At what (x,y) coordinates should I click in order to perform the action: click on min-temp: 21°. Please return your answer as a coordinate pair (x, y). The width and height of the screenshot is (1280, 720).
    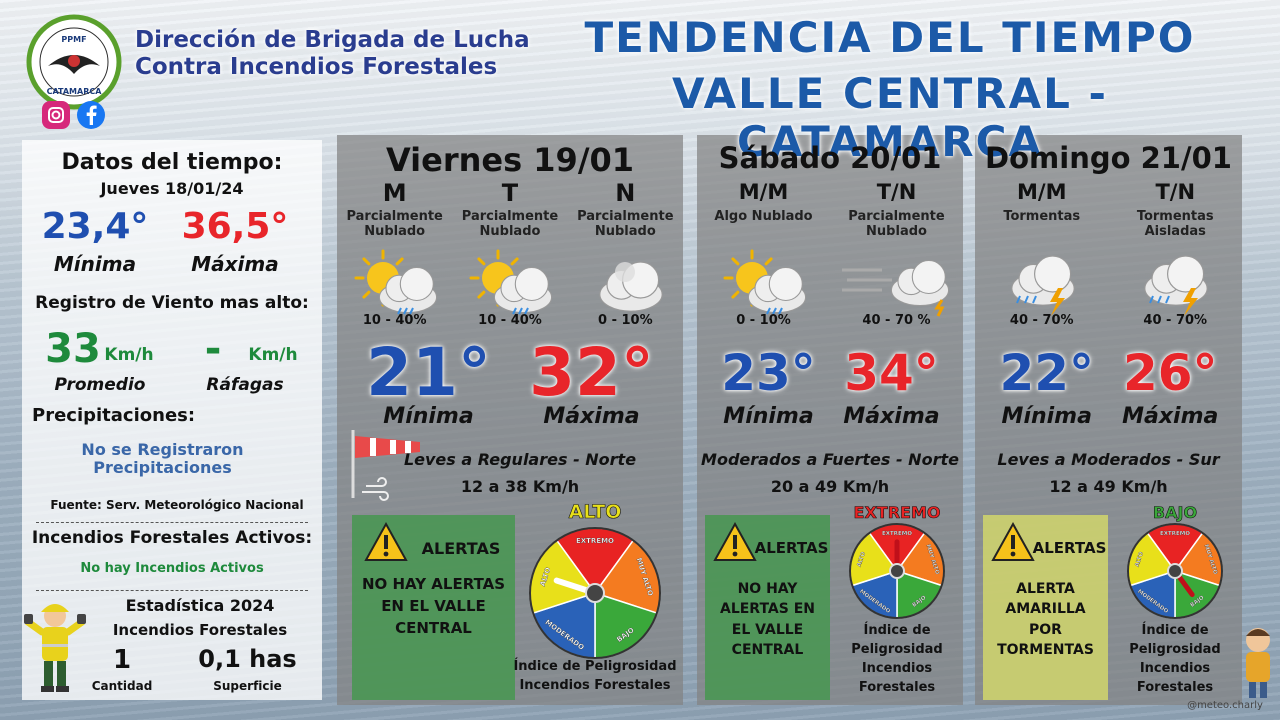
    Looking at the image, I should click on (428, 372).